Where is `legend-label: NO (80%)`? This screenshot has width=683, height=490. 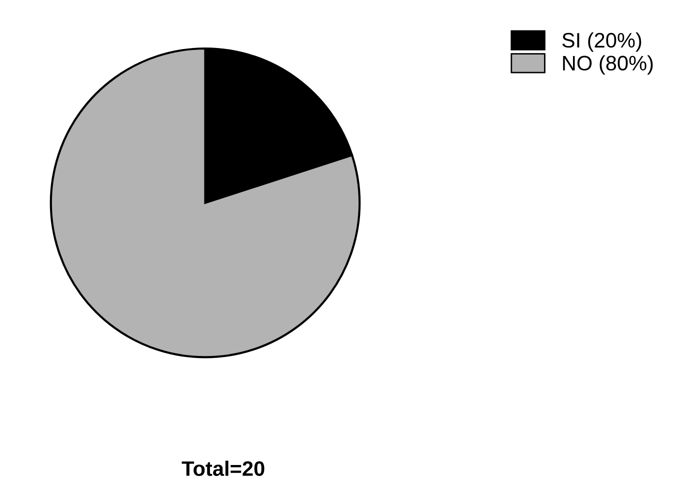 legend-label: NO (80%) is located at coordinates (608, 65).